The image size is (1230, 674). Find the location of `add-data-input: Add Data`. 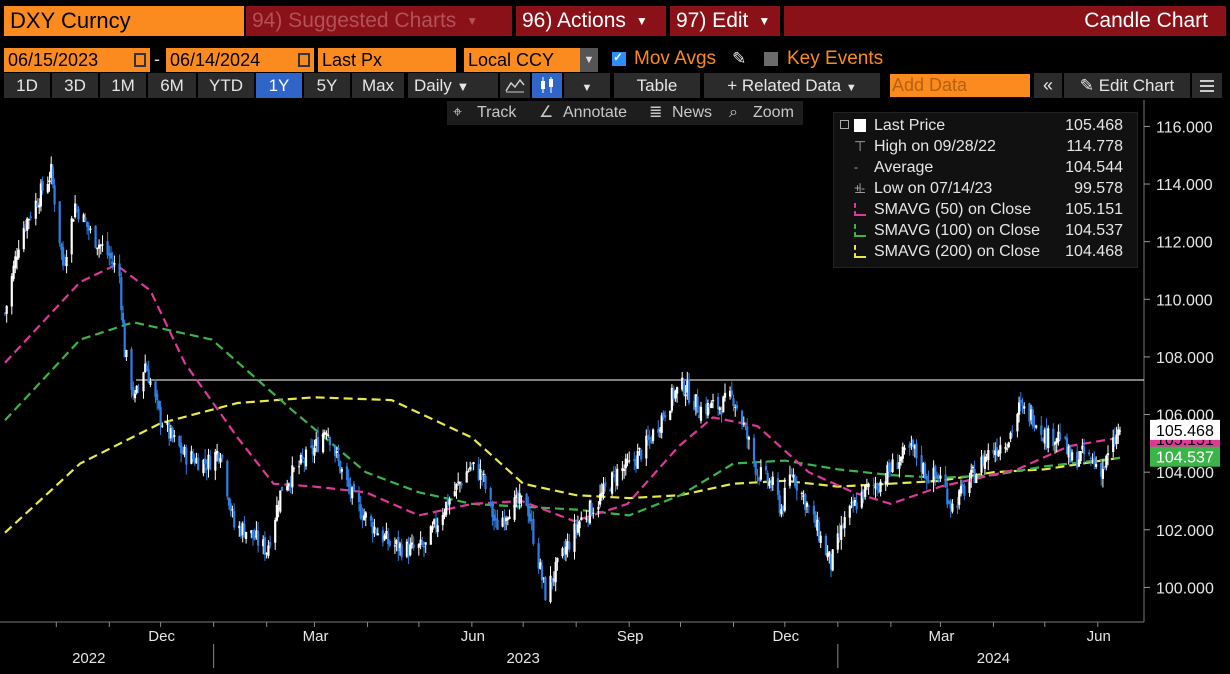

add-data-input: Add Data is located at coordinates (960, 85).